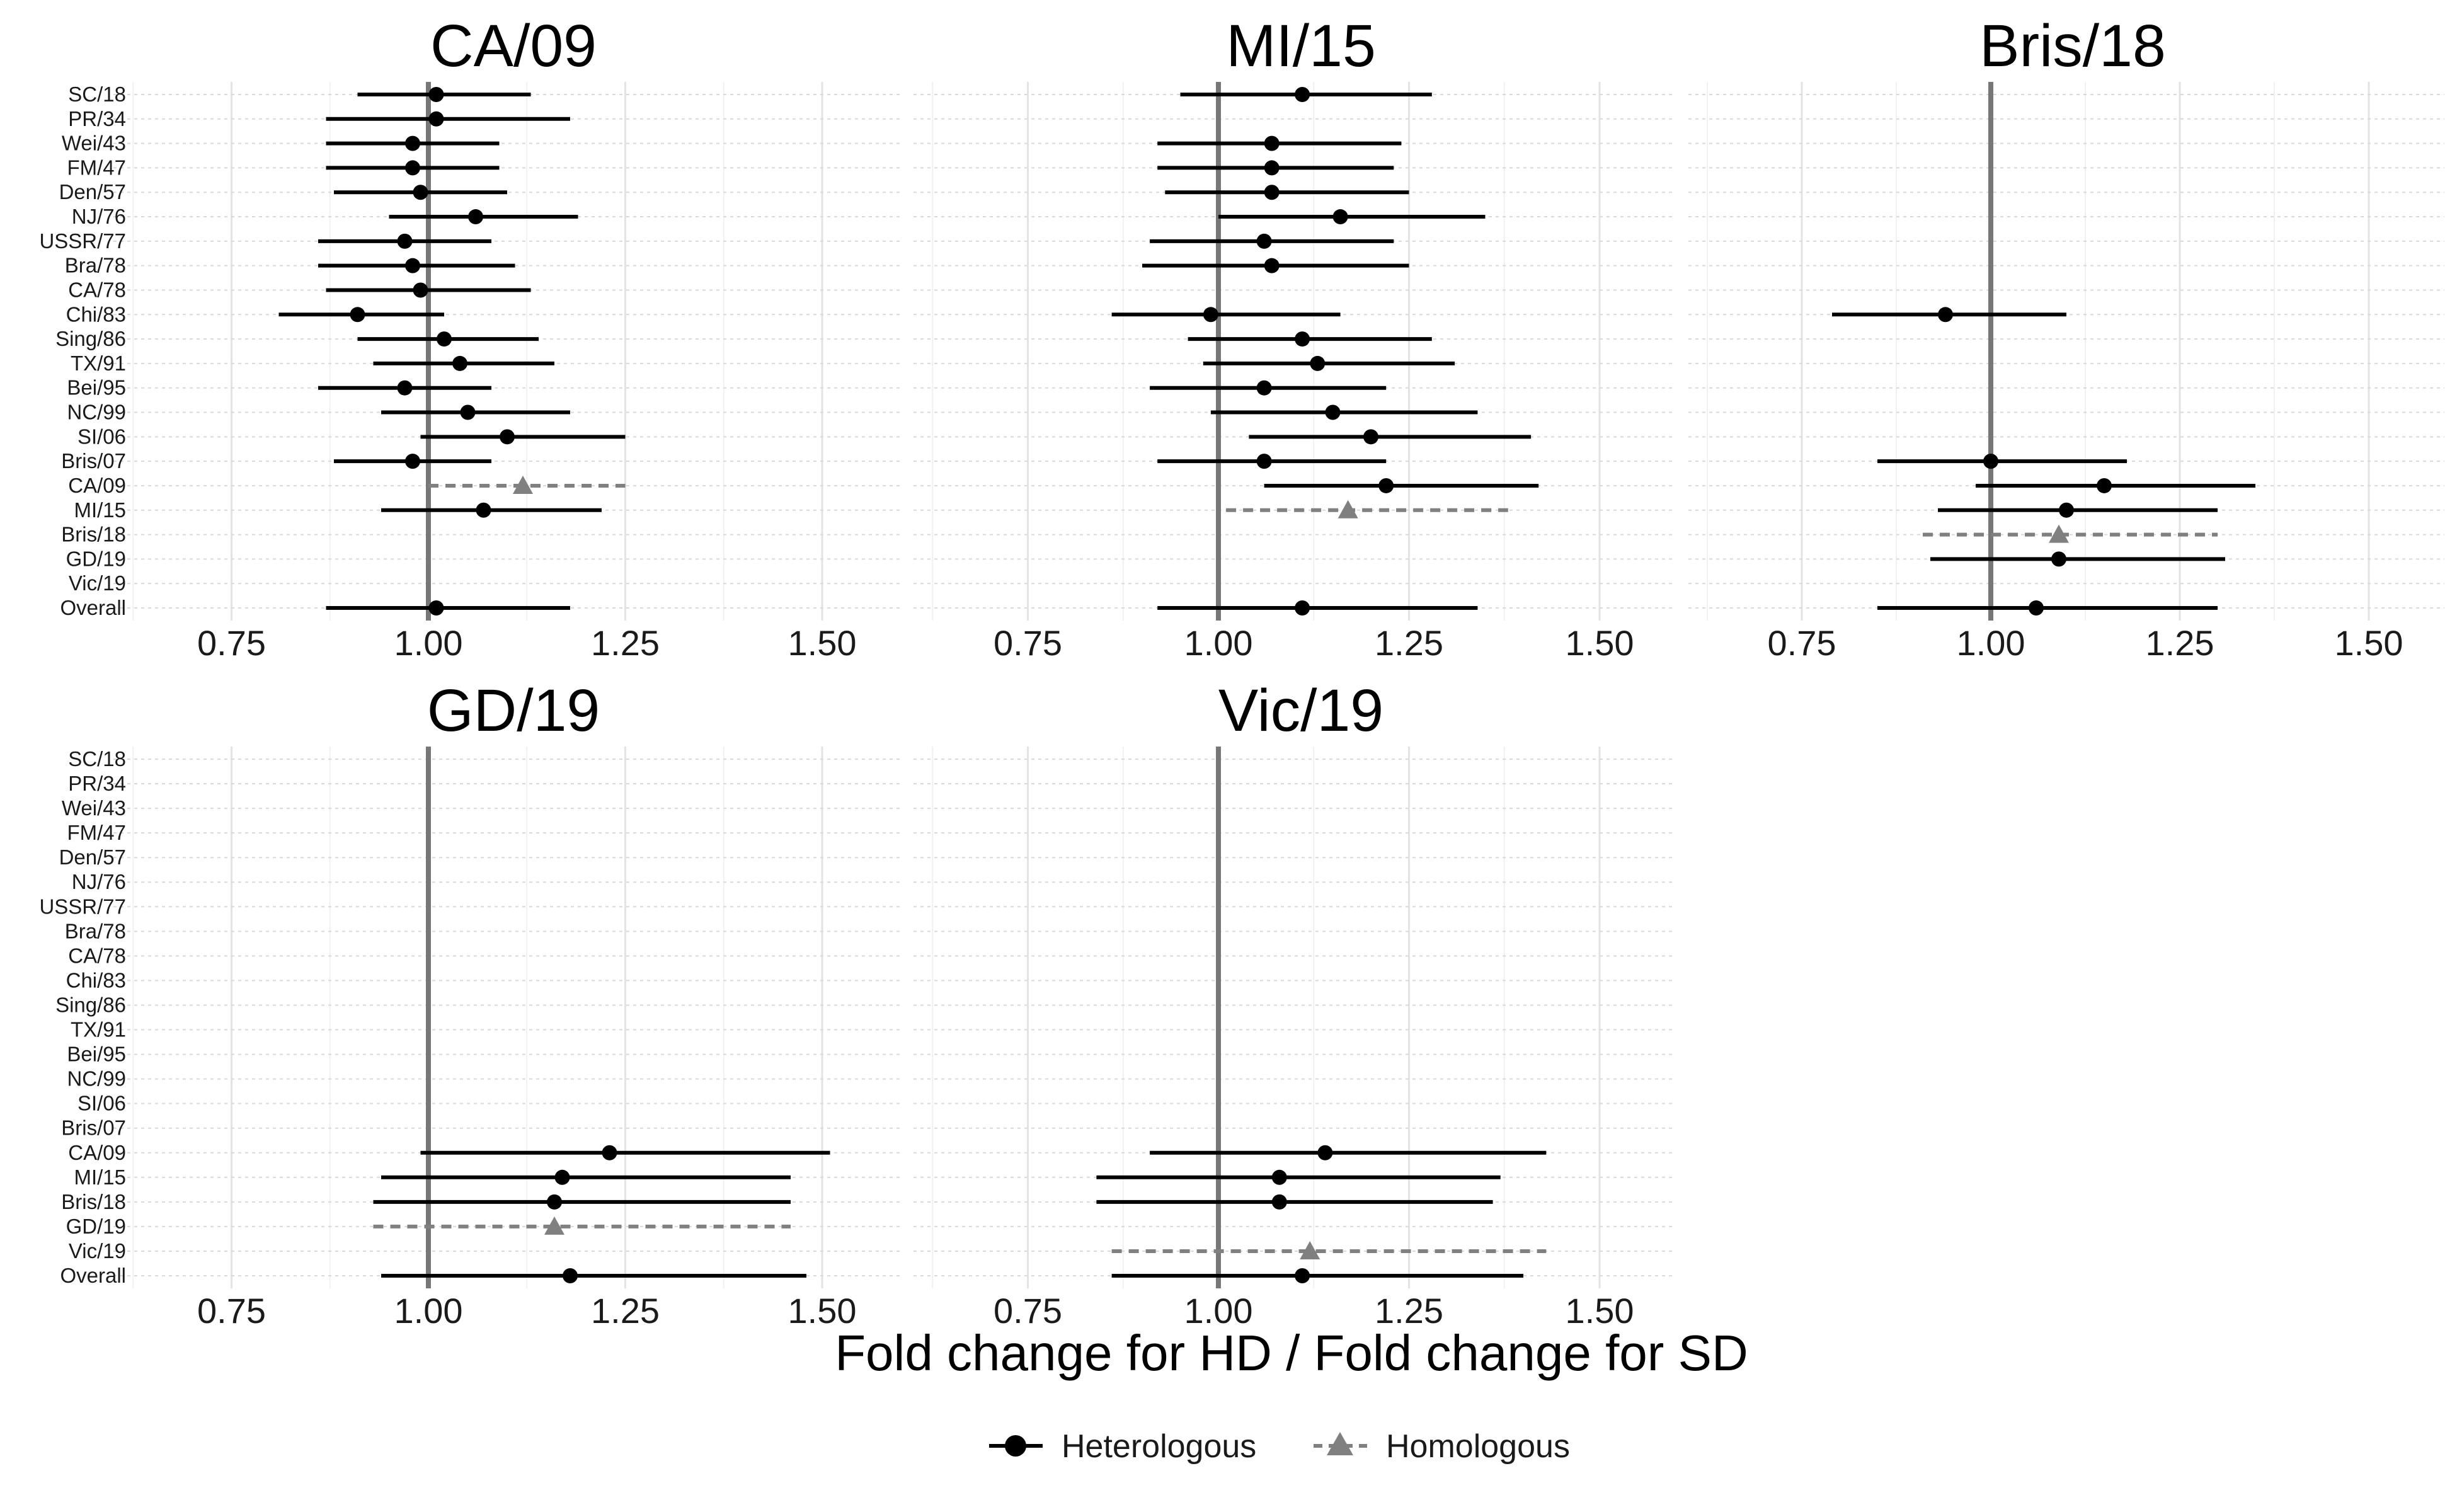 Image resolution: width=2457 pixels, height=1512 pixels. Describe the element at coordinates (94, 808) in the screenshot. I see `y-tick-label: Wei/43` at that location.